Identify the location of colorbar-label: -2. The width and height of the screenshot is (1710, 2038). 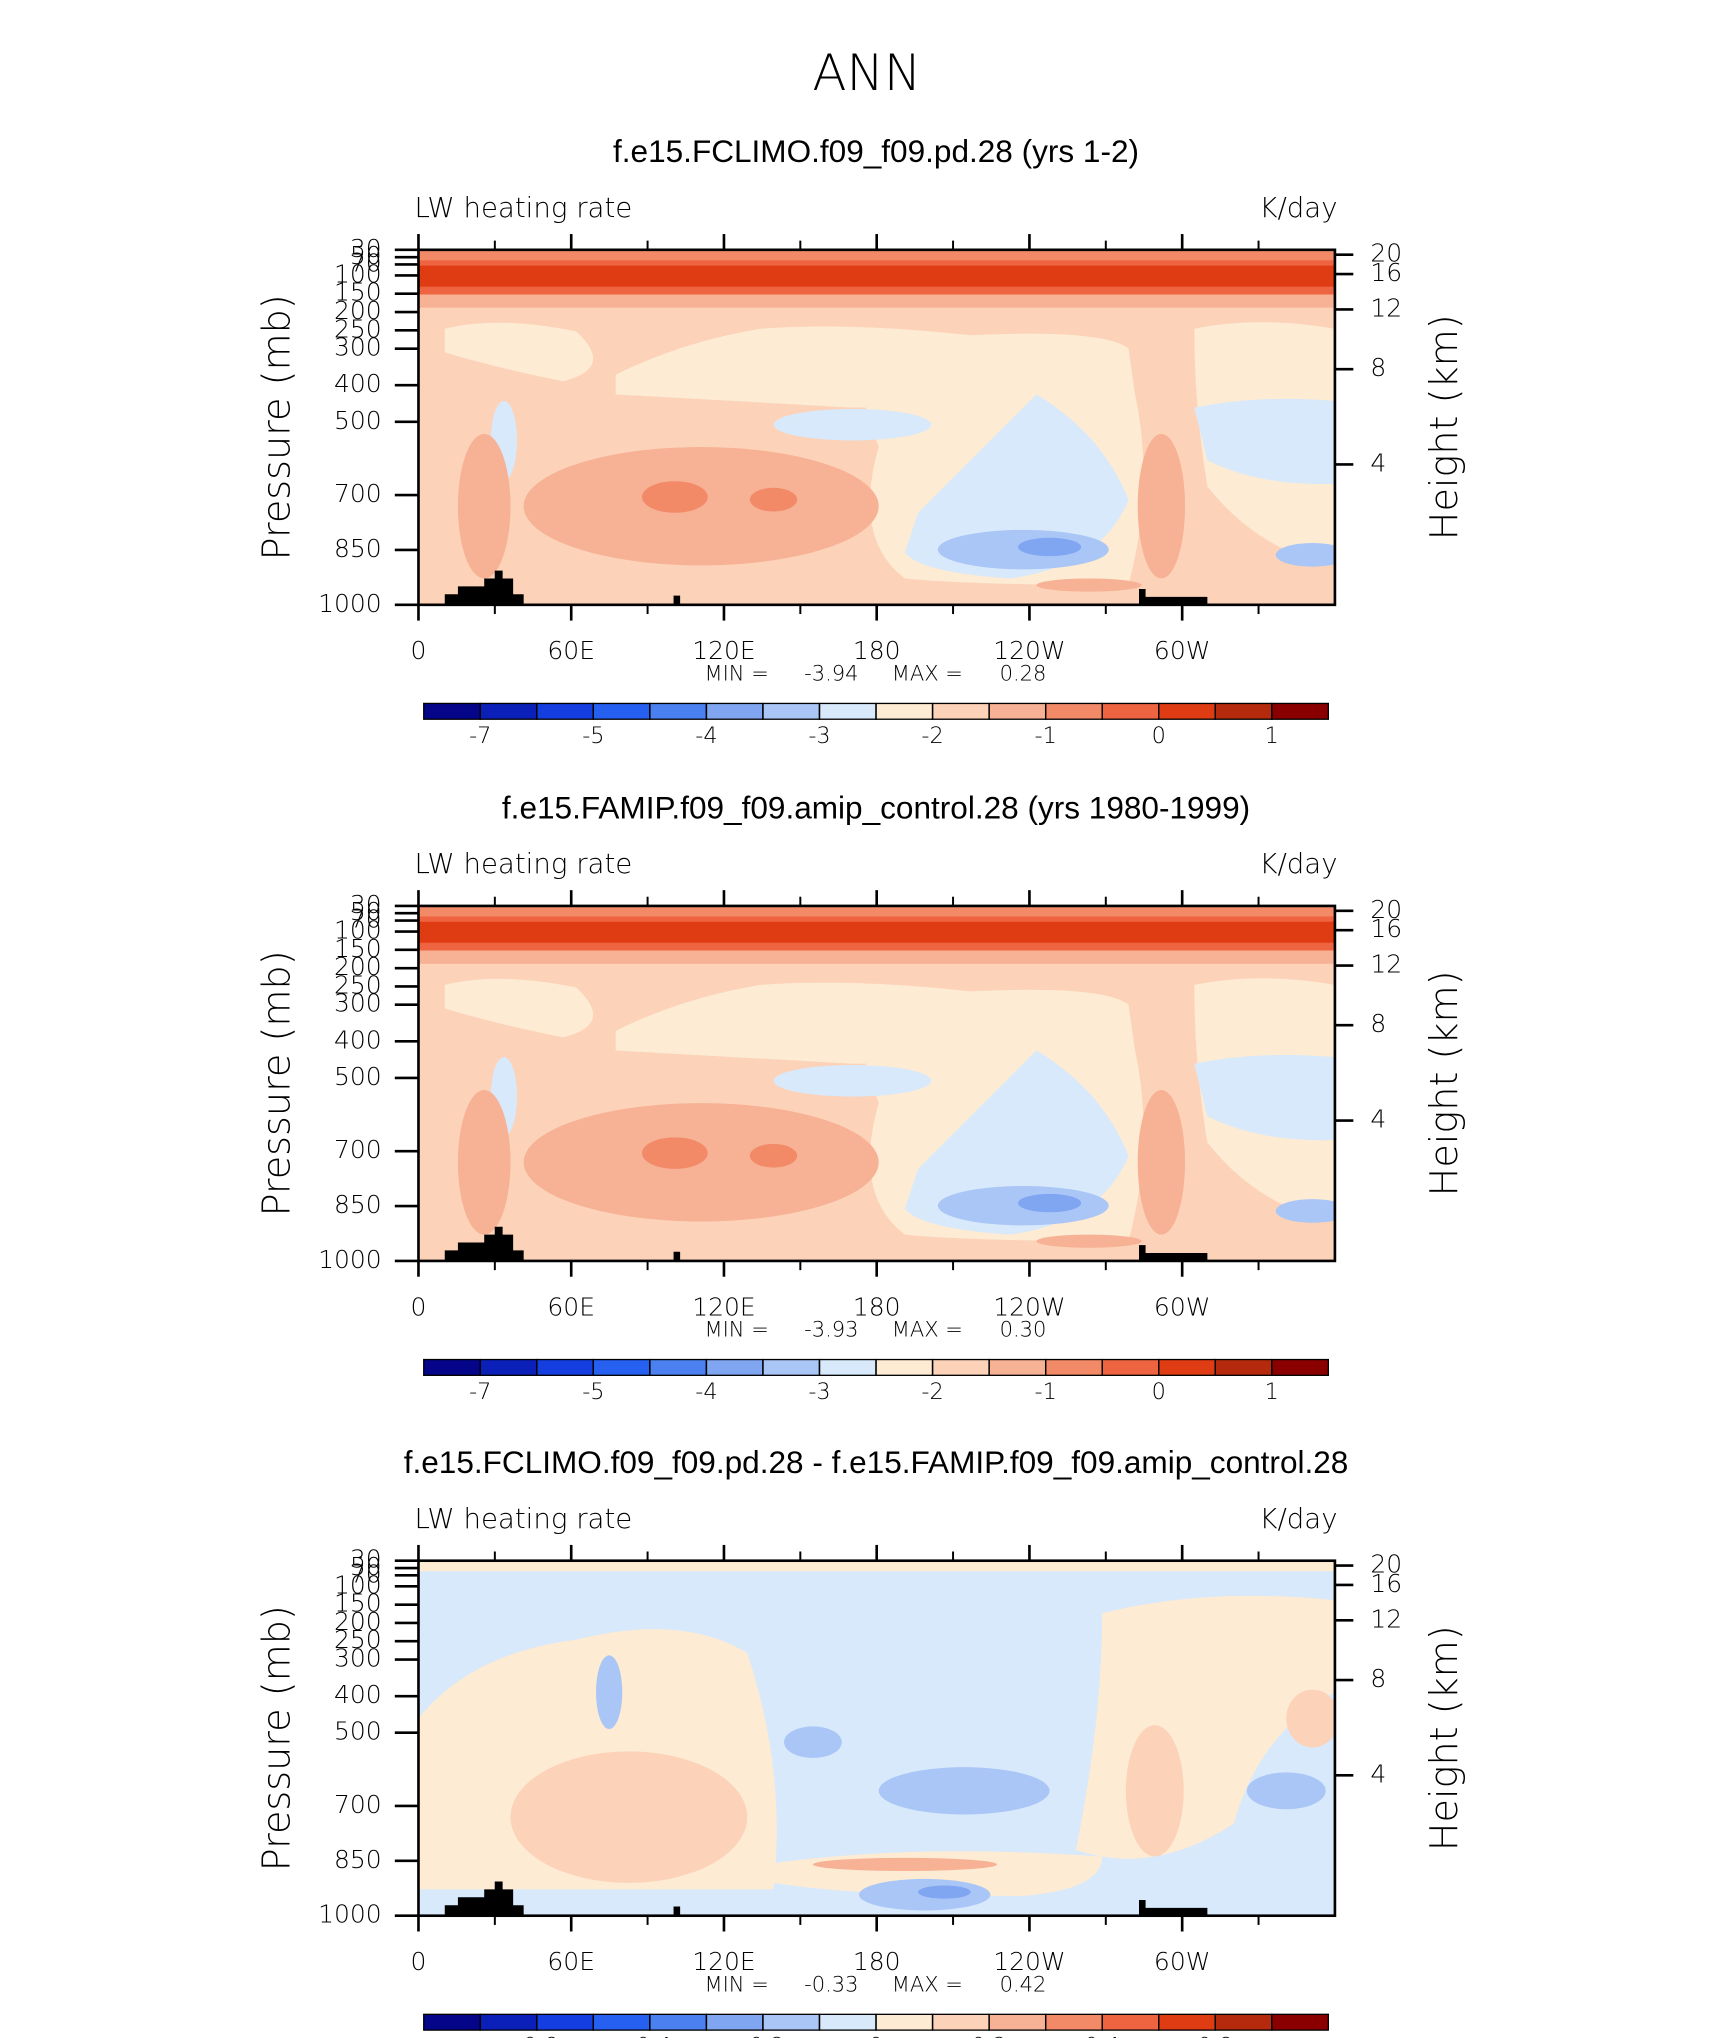
(932, 736).